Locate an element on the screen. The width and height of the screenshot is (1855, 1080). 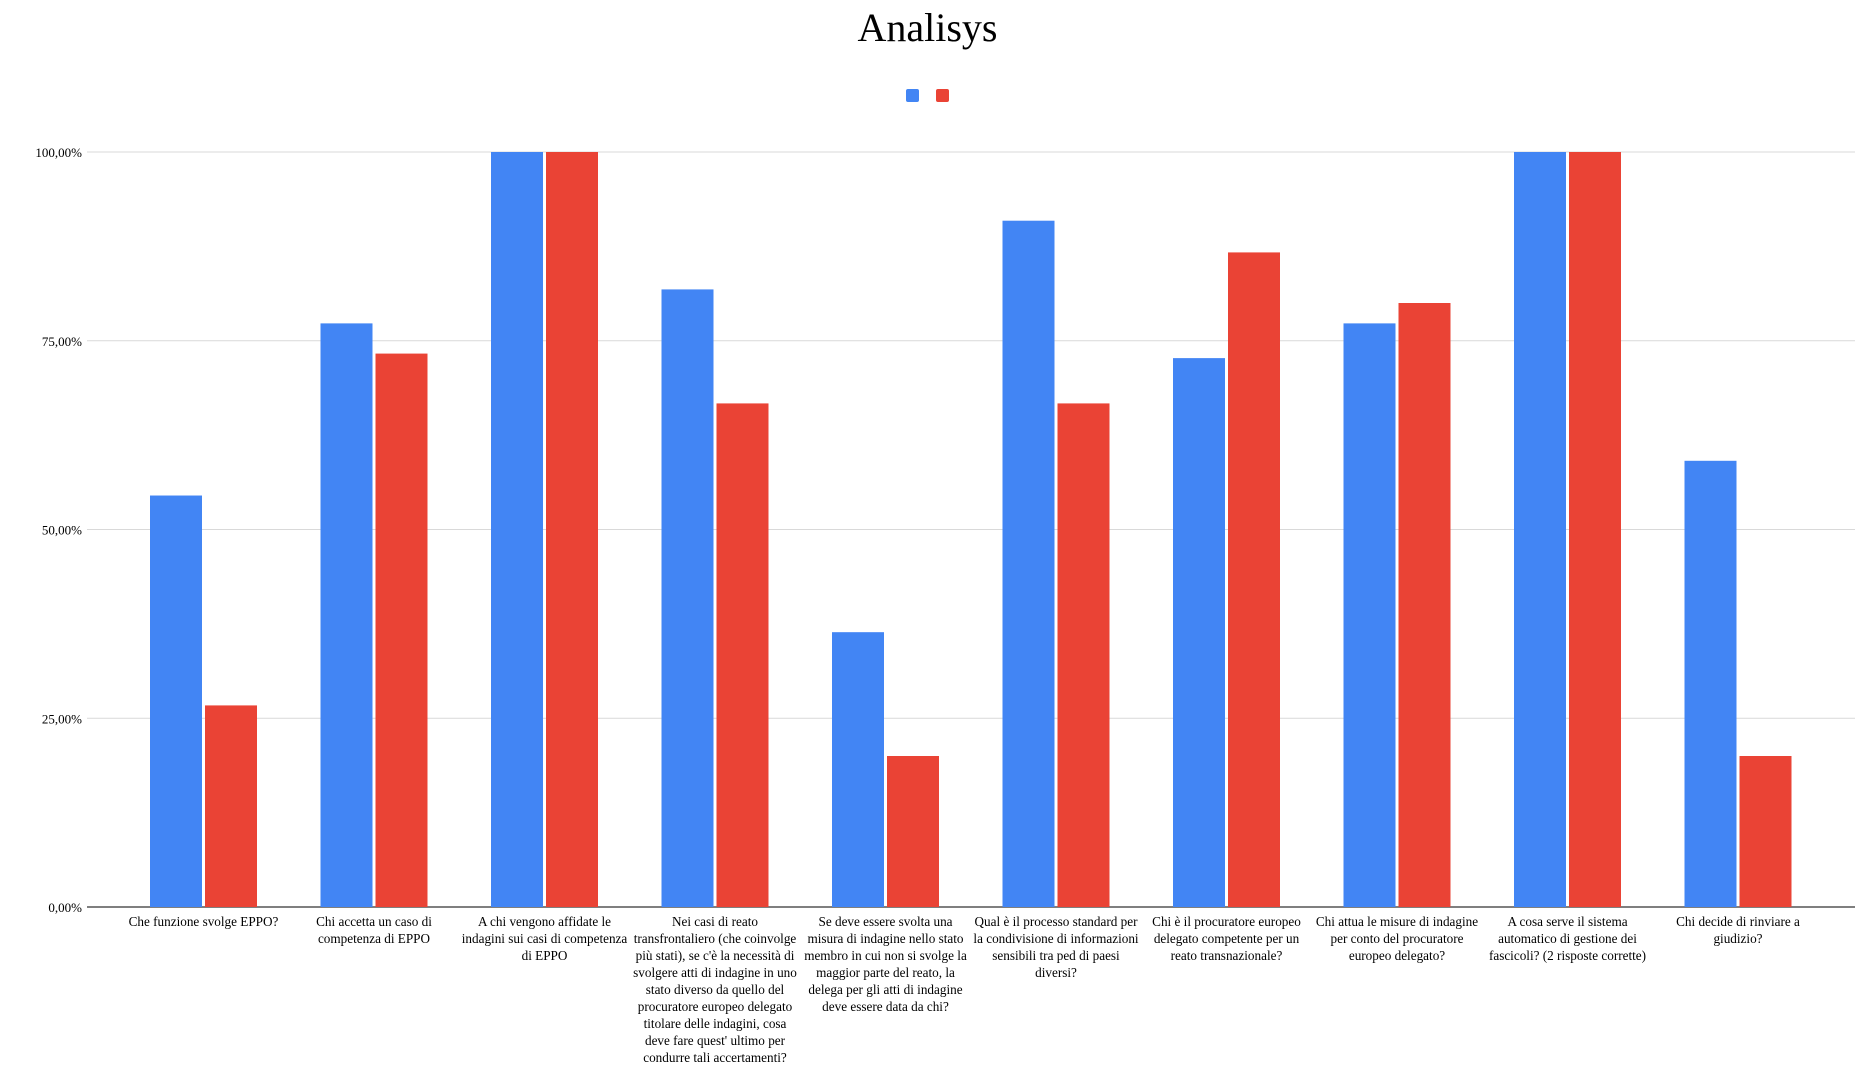
x-category-label: Chi decide di rinviare a giudizio? is located at coordinates (1738, 930).